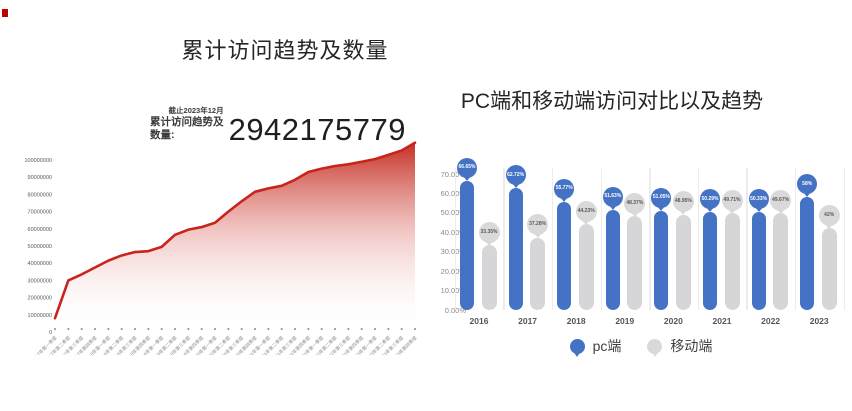 The height and width of the screenshot is (411, 852). I want to click on right-y-tick-label: 50.00%, so click(453, 213).